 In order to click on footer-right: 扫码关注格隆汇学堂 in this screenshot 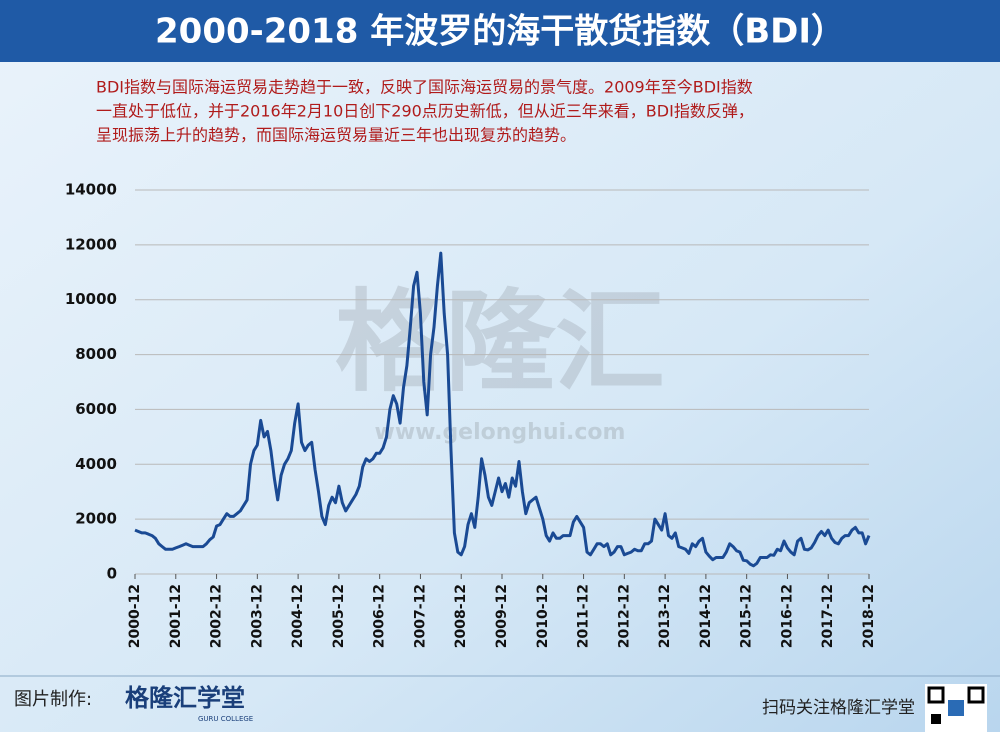, I will do `click(838, 708)`.